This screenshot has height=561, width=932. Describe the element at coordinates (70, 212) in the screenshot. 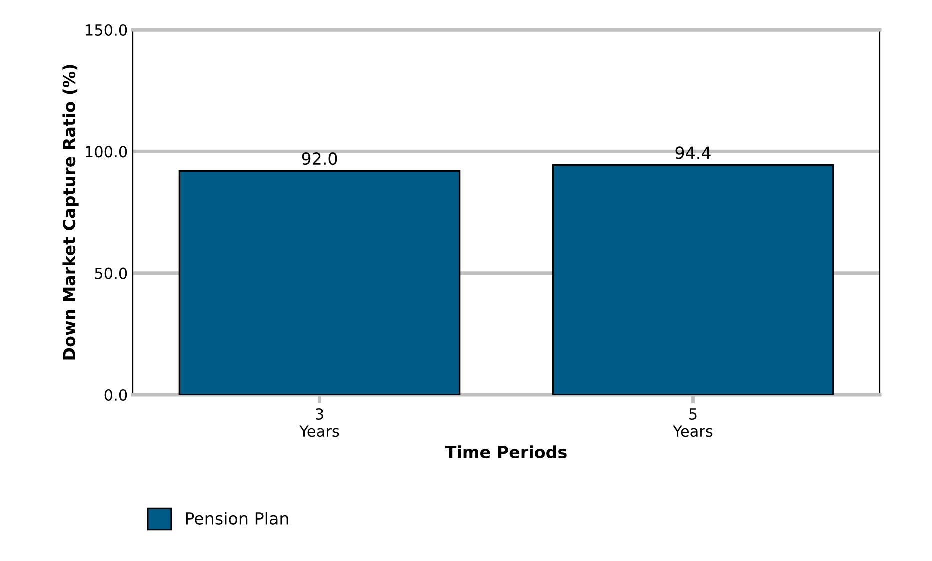

I see `y-axis-title: Down Market Capture Ratio (%)` at that location.